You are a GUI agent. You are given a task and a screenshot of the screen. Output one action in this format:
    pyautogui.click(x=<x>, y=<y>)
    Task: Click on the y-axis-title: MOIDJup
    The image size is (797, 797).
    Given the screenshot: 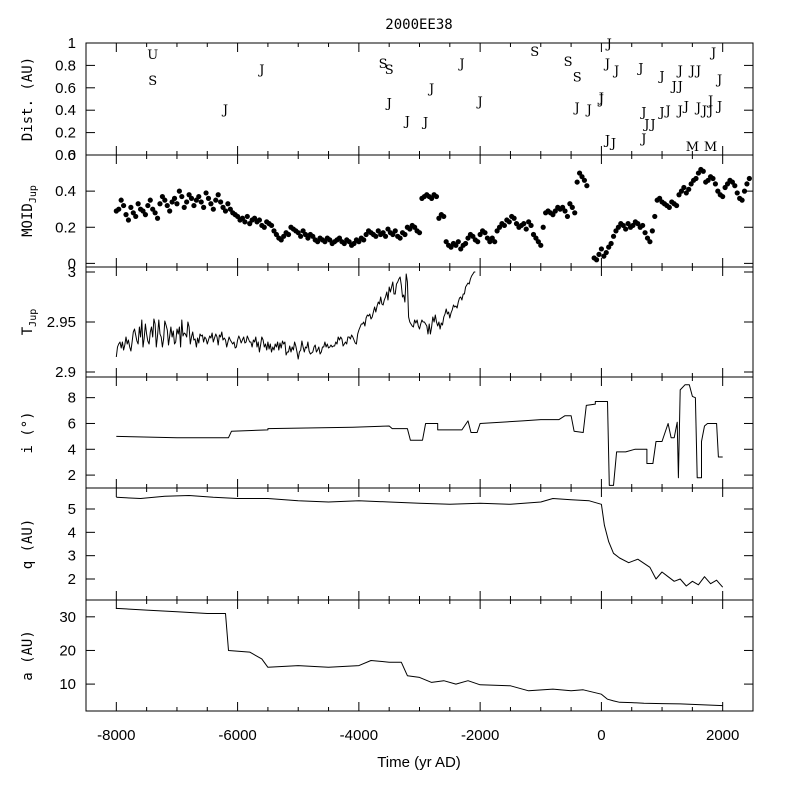 What is the action you would take?
    pyautogui.click(x=29, y=211)
    